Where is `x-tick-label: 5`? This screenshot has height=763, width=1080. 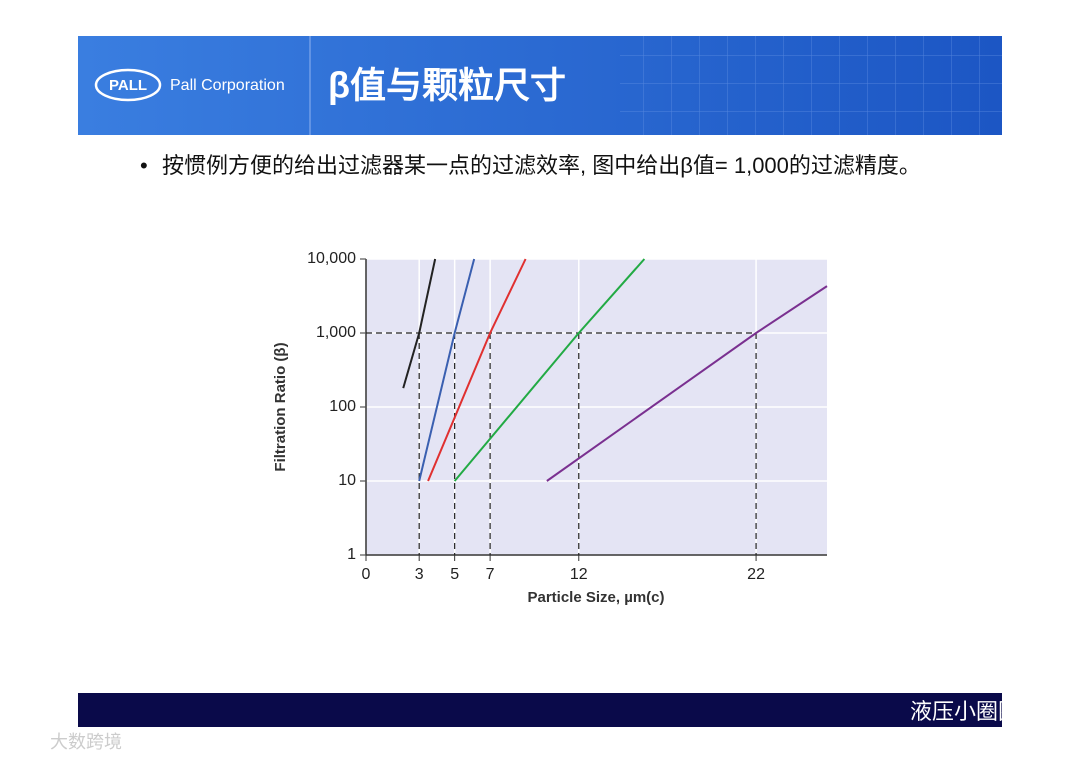 x-tick-label: 5 is located at coordinates (454, 574).